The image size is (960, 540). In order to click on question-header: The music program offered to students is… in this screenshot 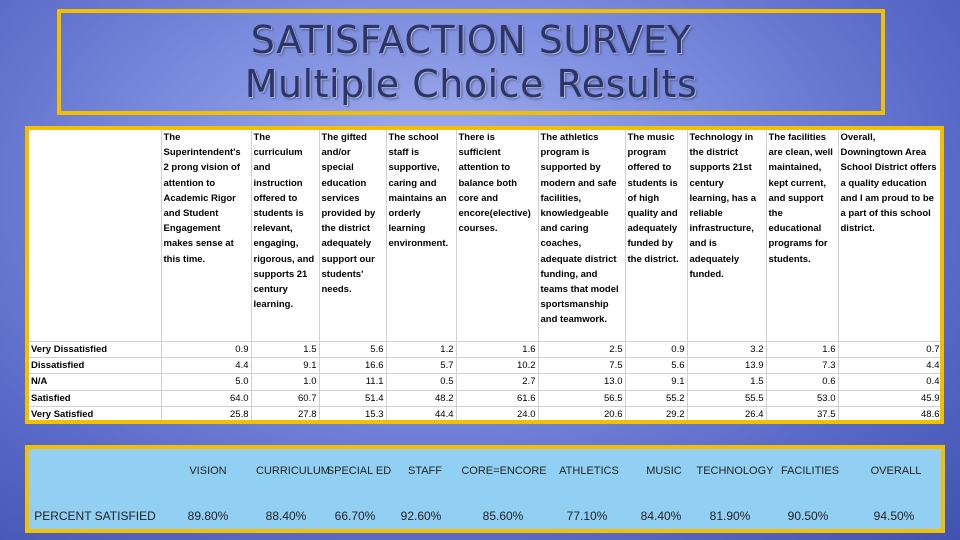, I will do `click(656, 236)`.